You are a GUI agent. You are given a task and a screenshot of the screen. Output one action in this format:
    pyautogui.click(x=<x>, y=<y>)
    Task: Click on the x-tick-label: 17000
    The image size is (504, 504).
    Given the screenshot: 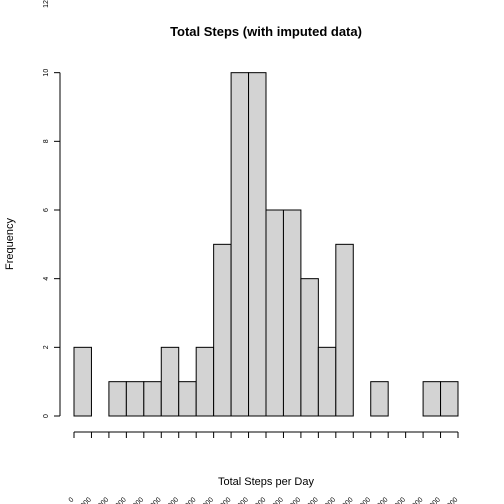 What is the action you would take?
    pyautogui.click(x=362, y=500)
    